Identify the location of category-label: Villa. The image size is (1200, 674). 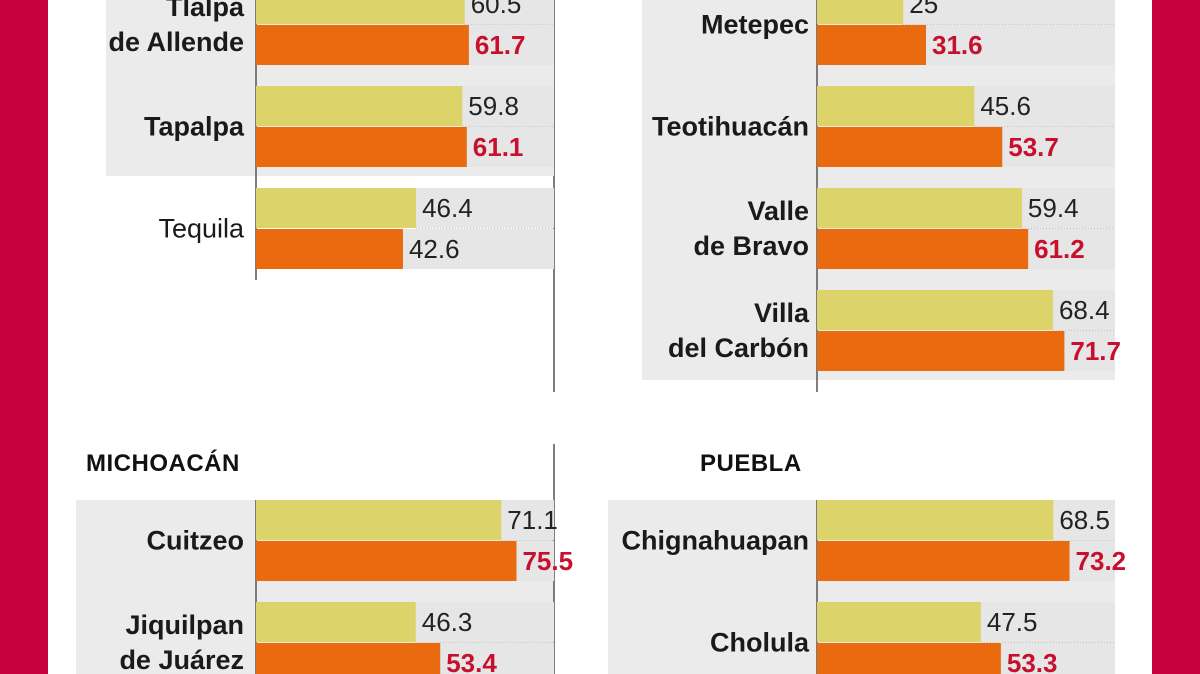
(782, 313).